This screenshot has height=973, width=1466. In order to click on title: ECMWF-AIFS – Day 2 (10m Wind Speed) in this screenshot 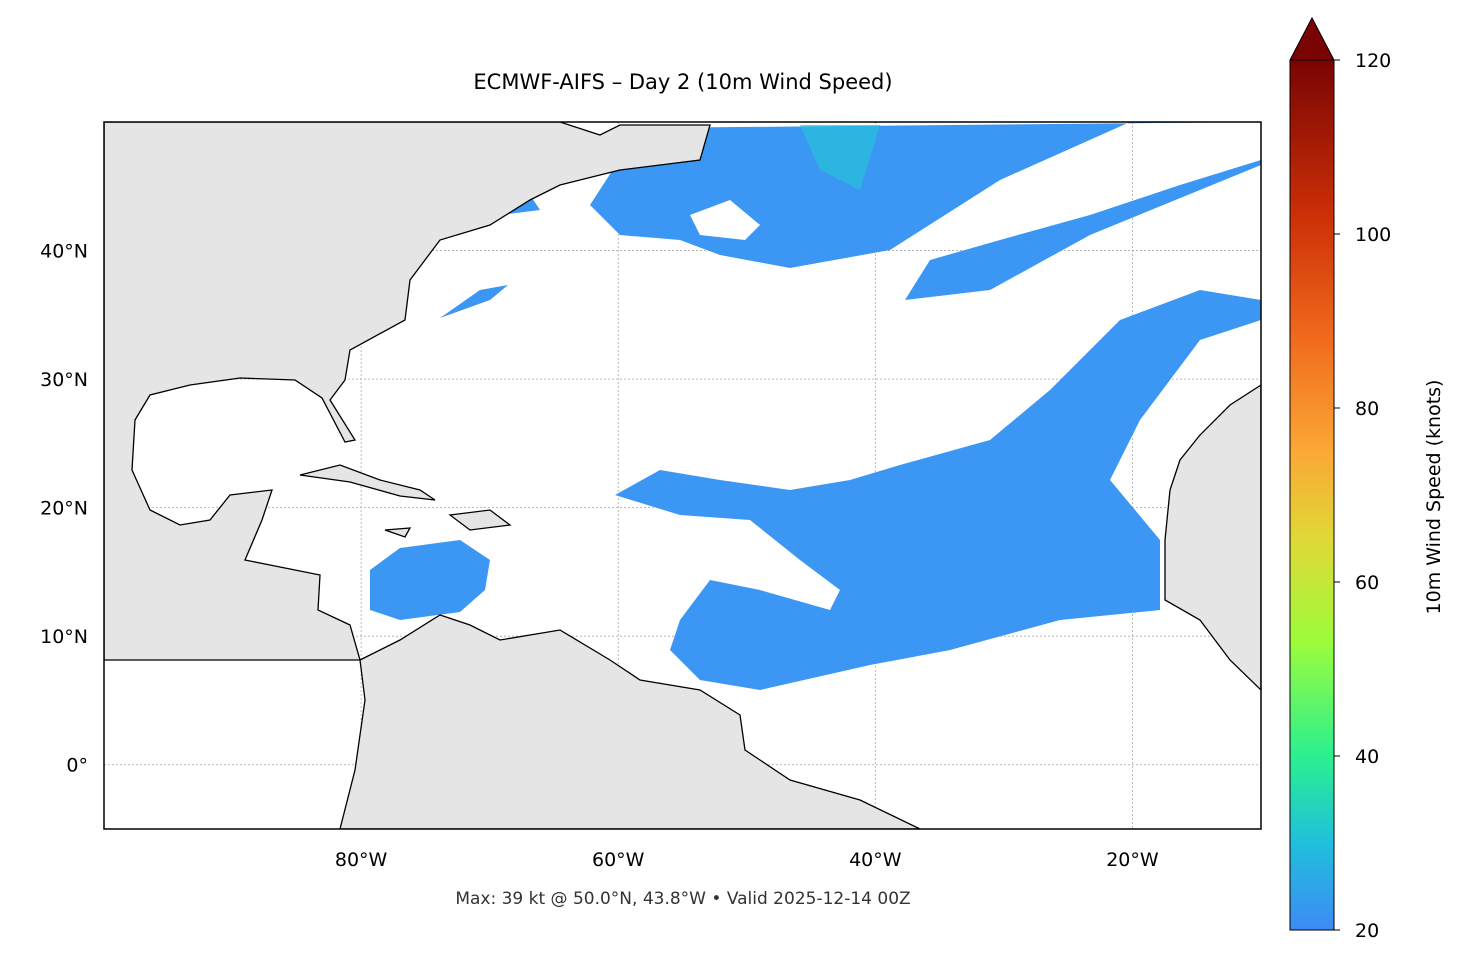, I will do `click(682, 82)`.